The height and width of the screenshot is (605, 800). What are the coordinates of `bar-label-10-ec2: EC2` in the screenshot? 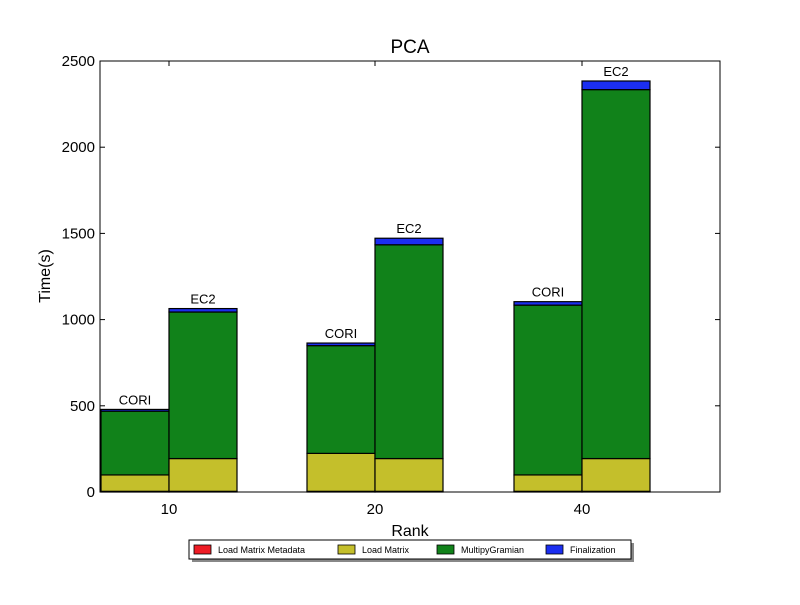 It's located at (202, 299).